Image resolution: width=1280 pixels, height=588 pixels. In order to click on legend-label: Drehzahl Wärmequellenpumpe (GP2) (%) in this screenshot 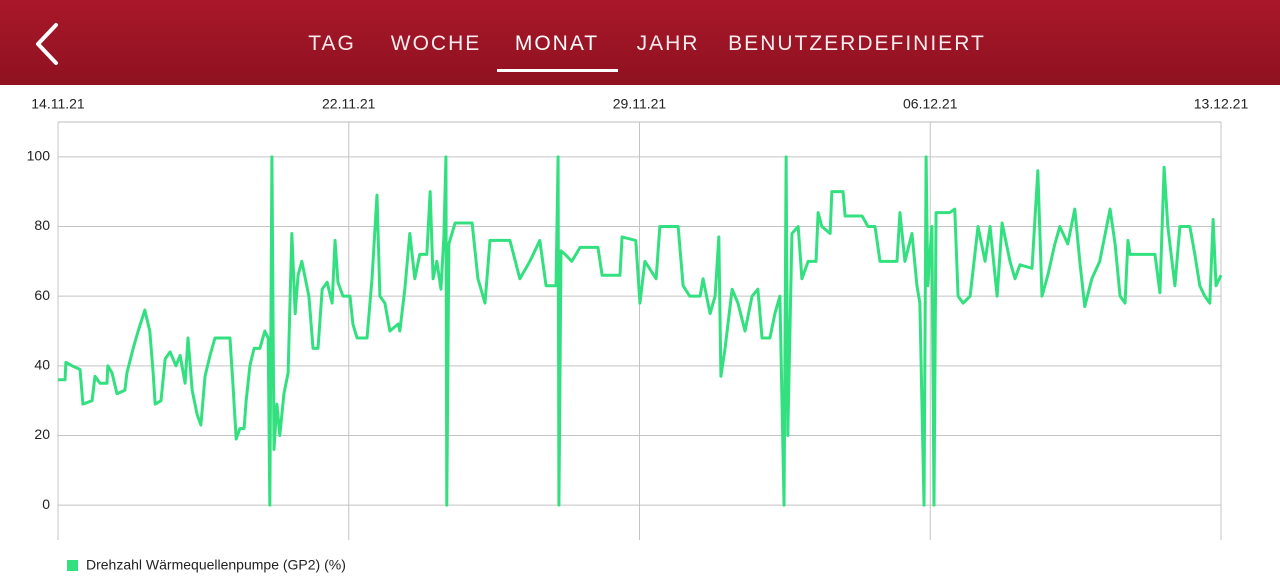, I will do `click(216, 565)`.